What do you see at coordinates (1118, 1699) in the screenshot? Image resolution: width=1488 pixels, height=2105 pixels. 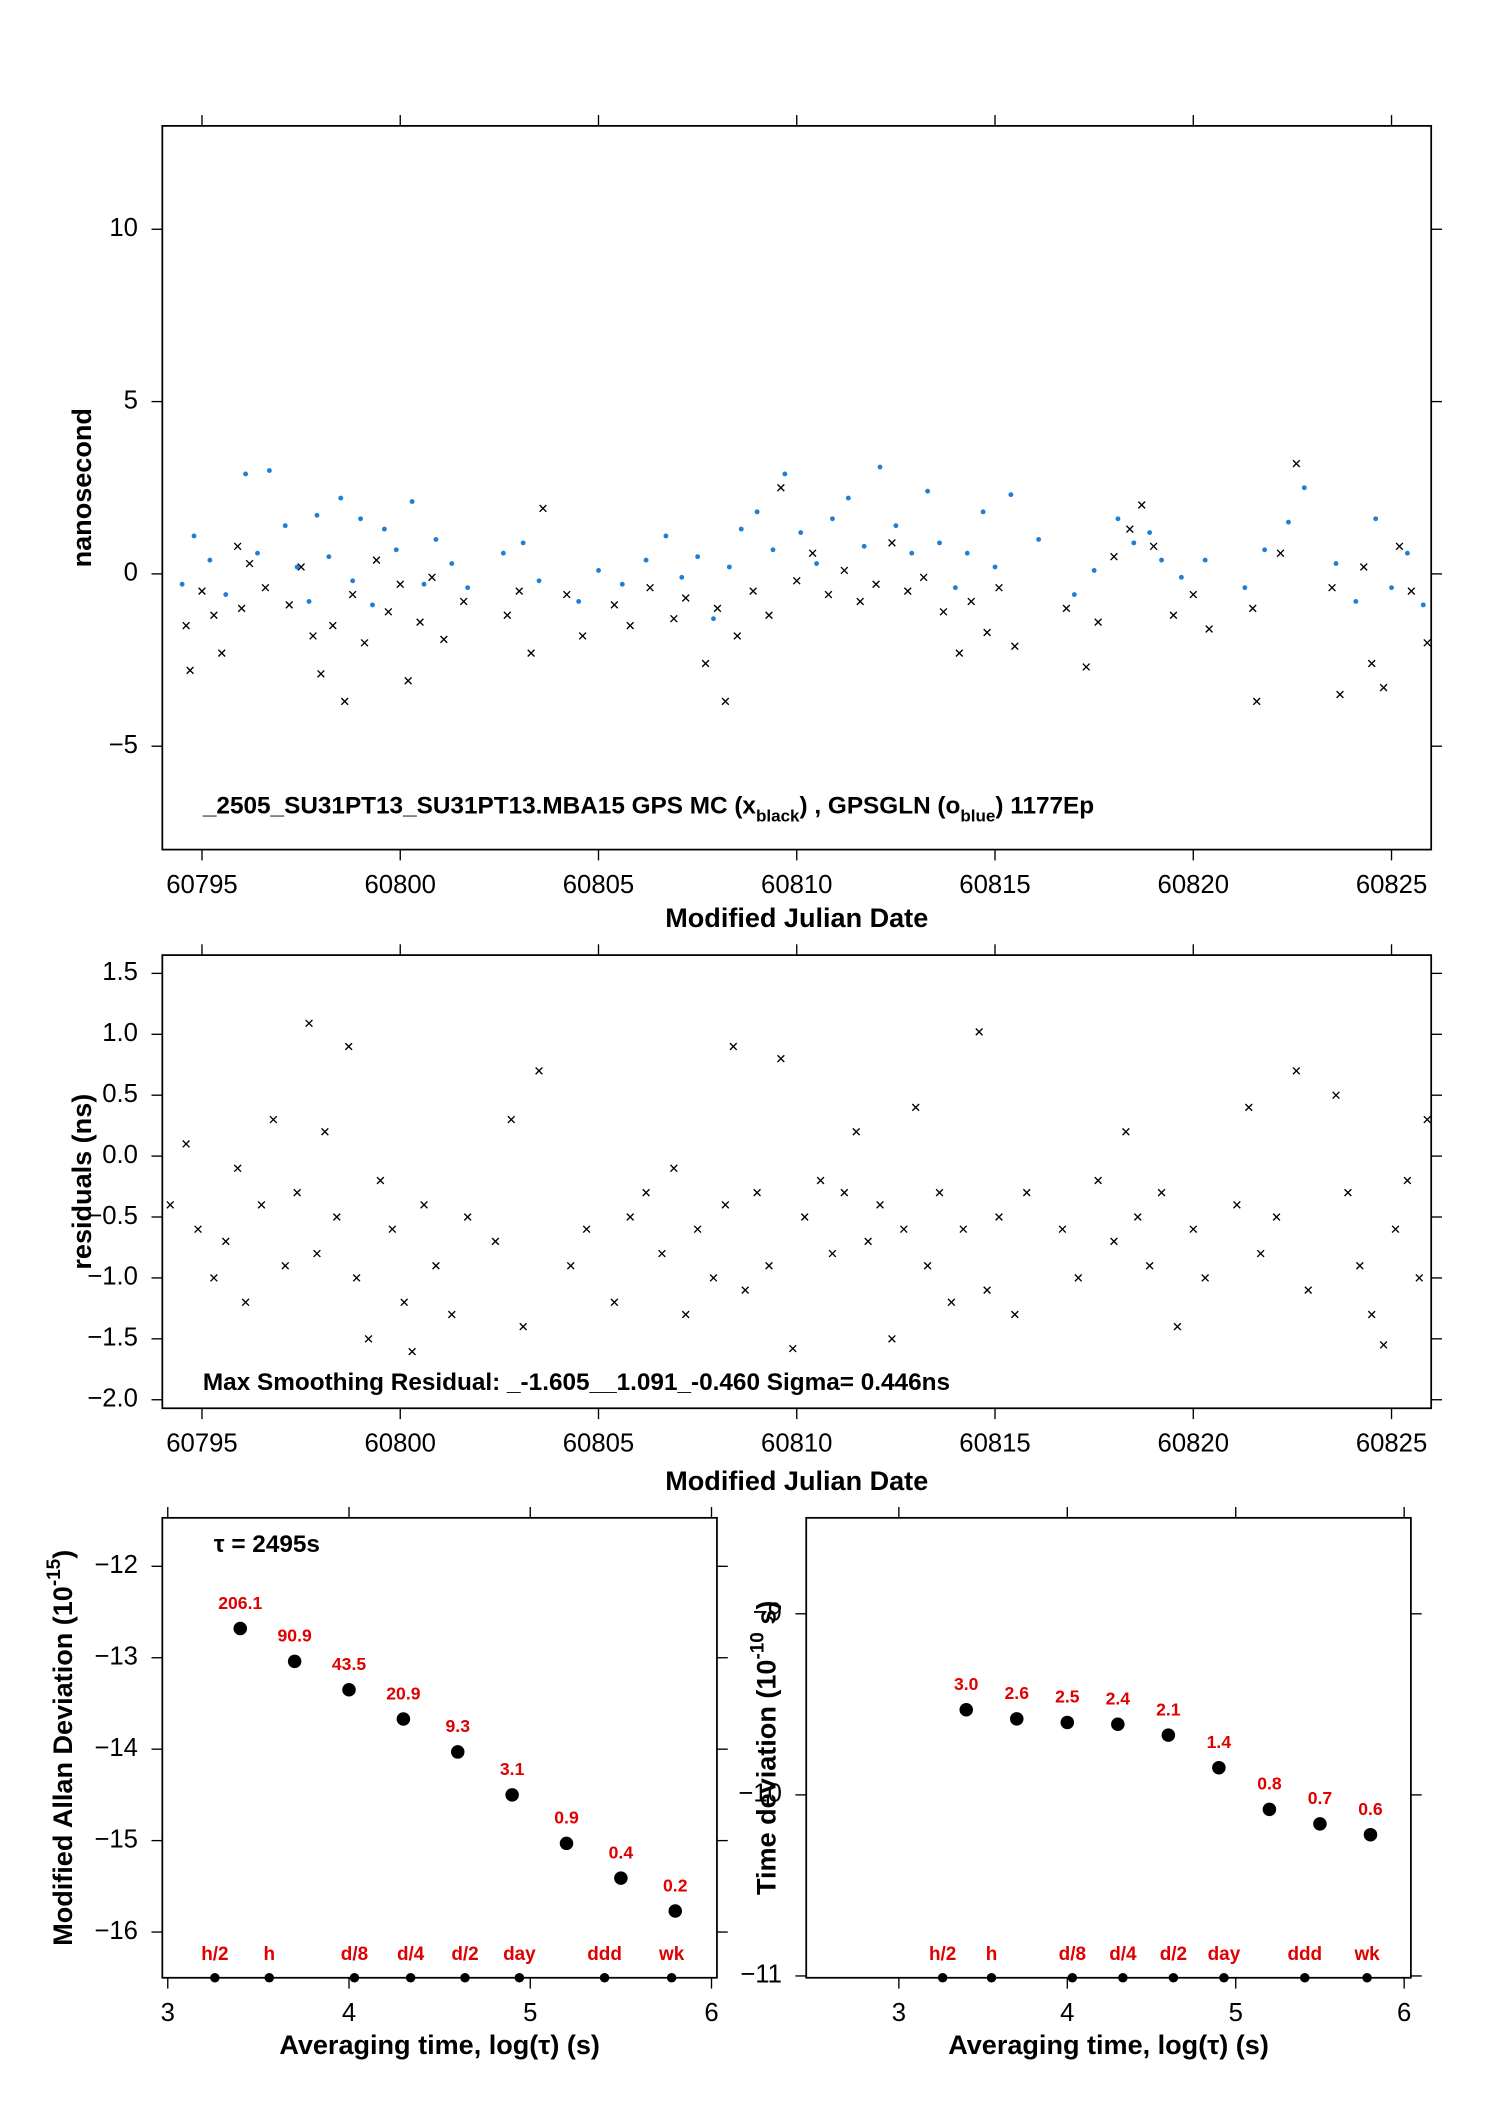 I see `point-label: 2.4` at bounding box center [1118, 1699].